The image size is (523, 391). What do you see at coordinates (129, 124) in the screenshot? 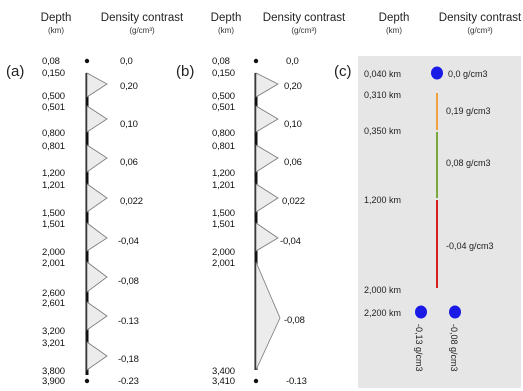
I see `a-contrast-label: 0,10` at bounding box center [129, 124].